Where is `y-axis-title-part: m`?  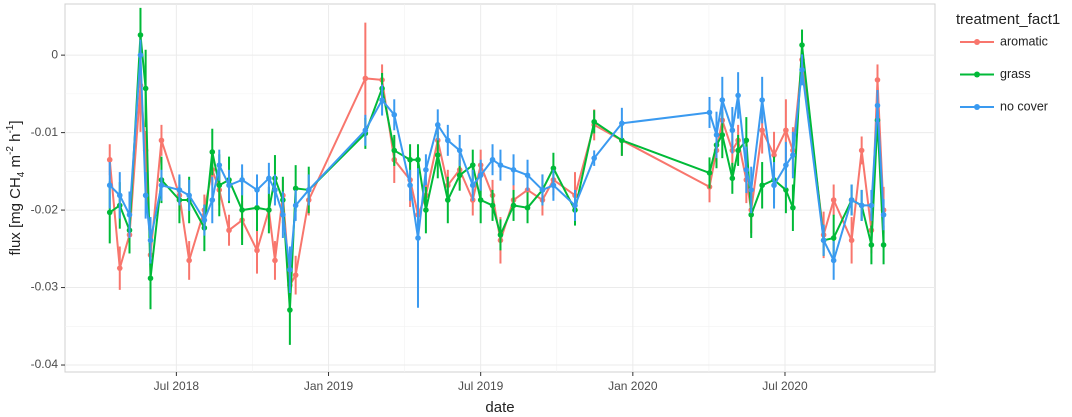
y-axis-title-part: m is located at coordinates (15, 163).